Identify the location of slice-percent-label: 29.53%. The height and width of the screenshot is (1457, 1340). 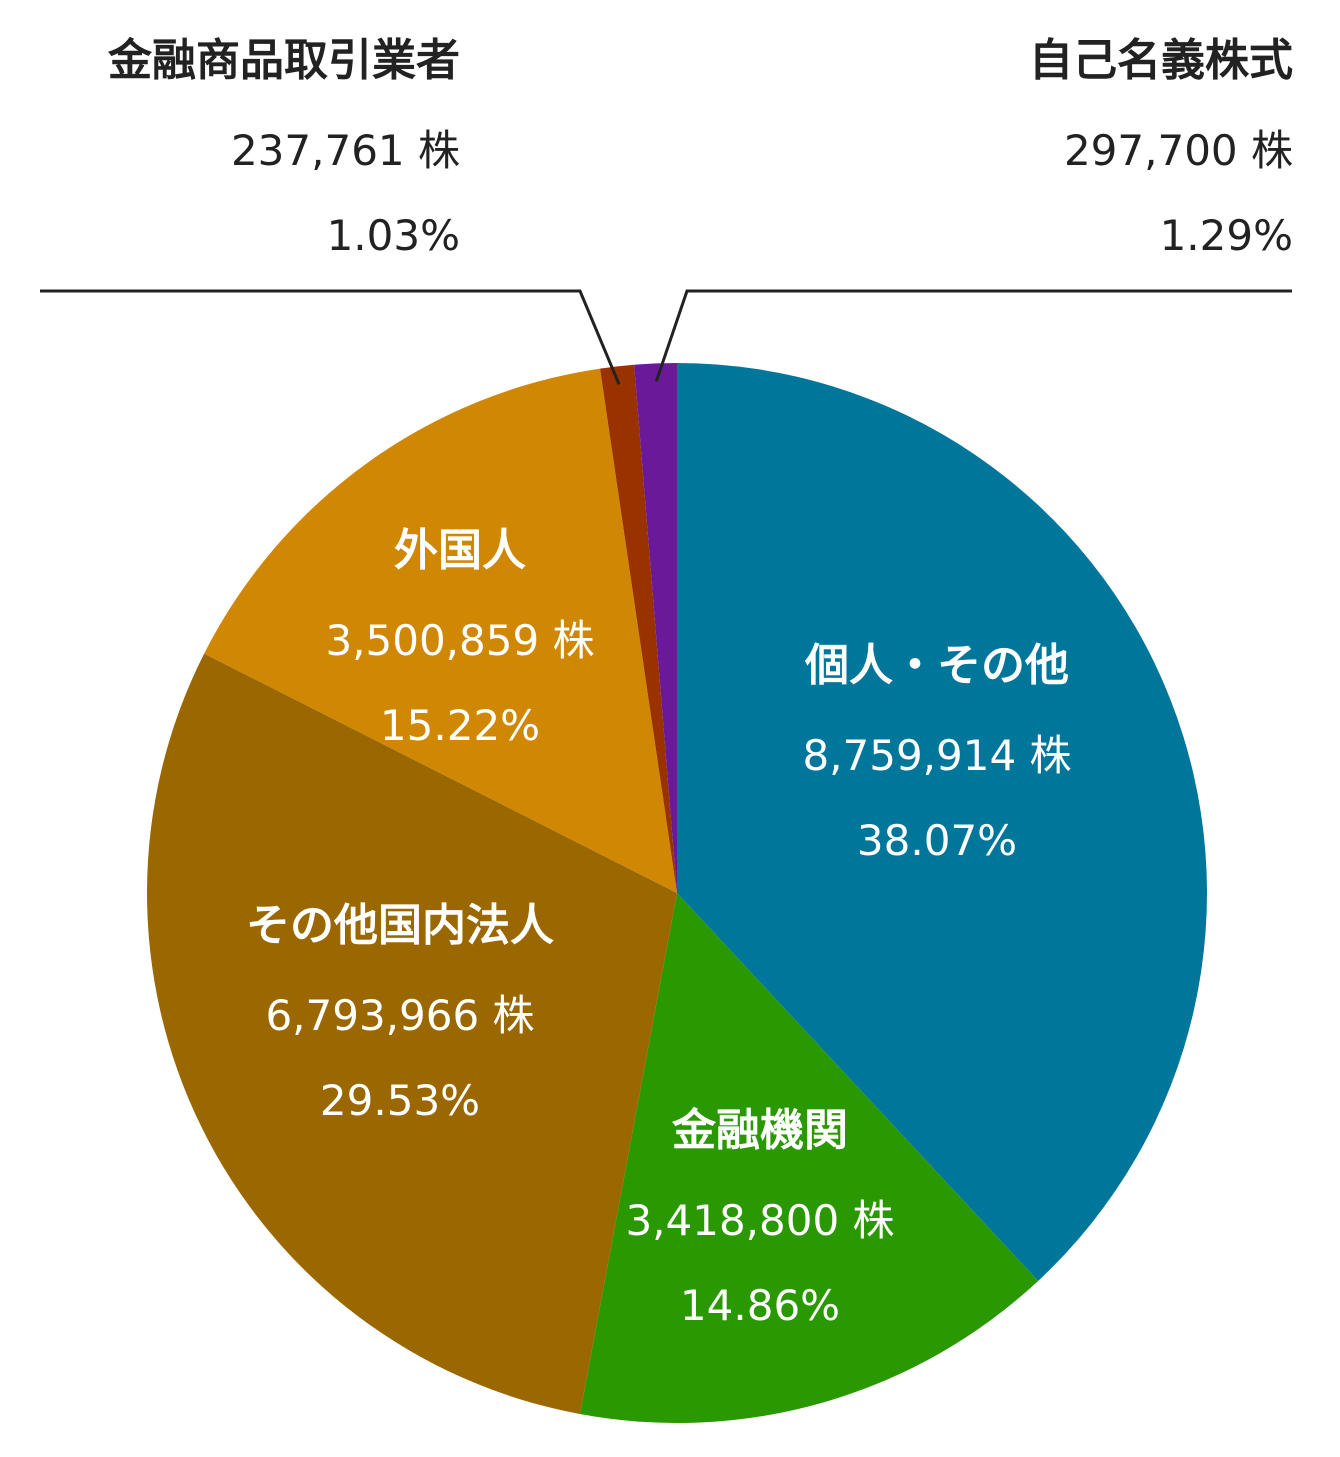
(400, 1100).